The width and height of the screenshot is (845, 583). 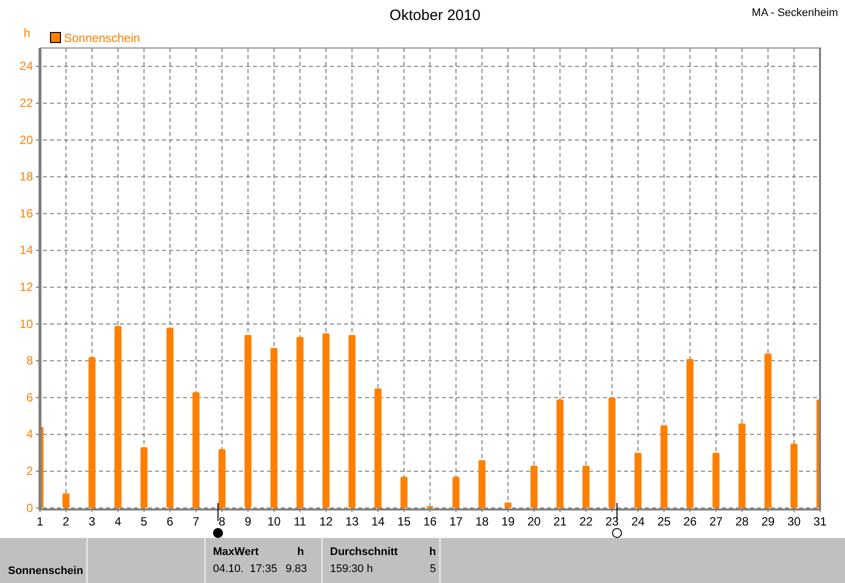 I want to click on y-tick-label: 6, so click(x=30, y=397).